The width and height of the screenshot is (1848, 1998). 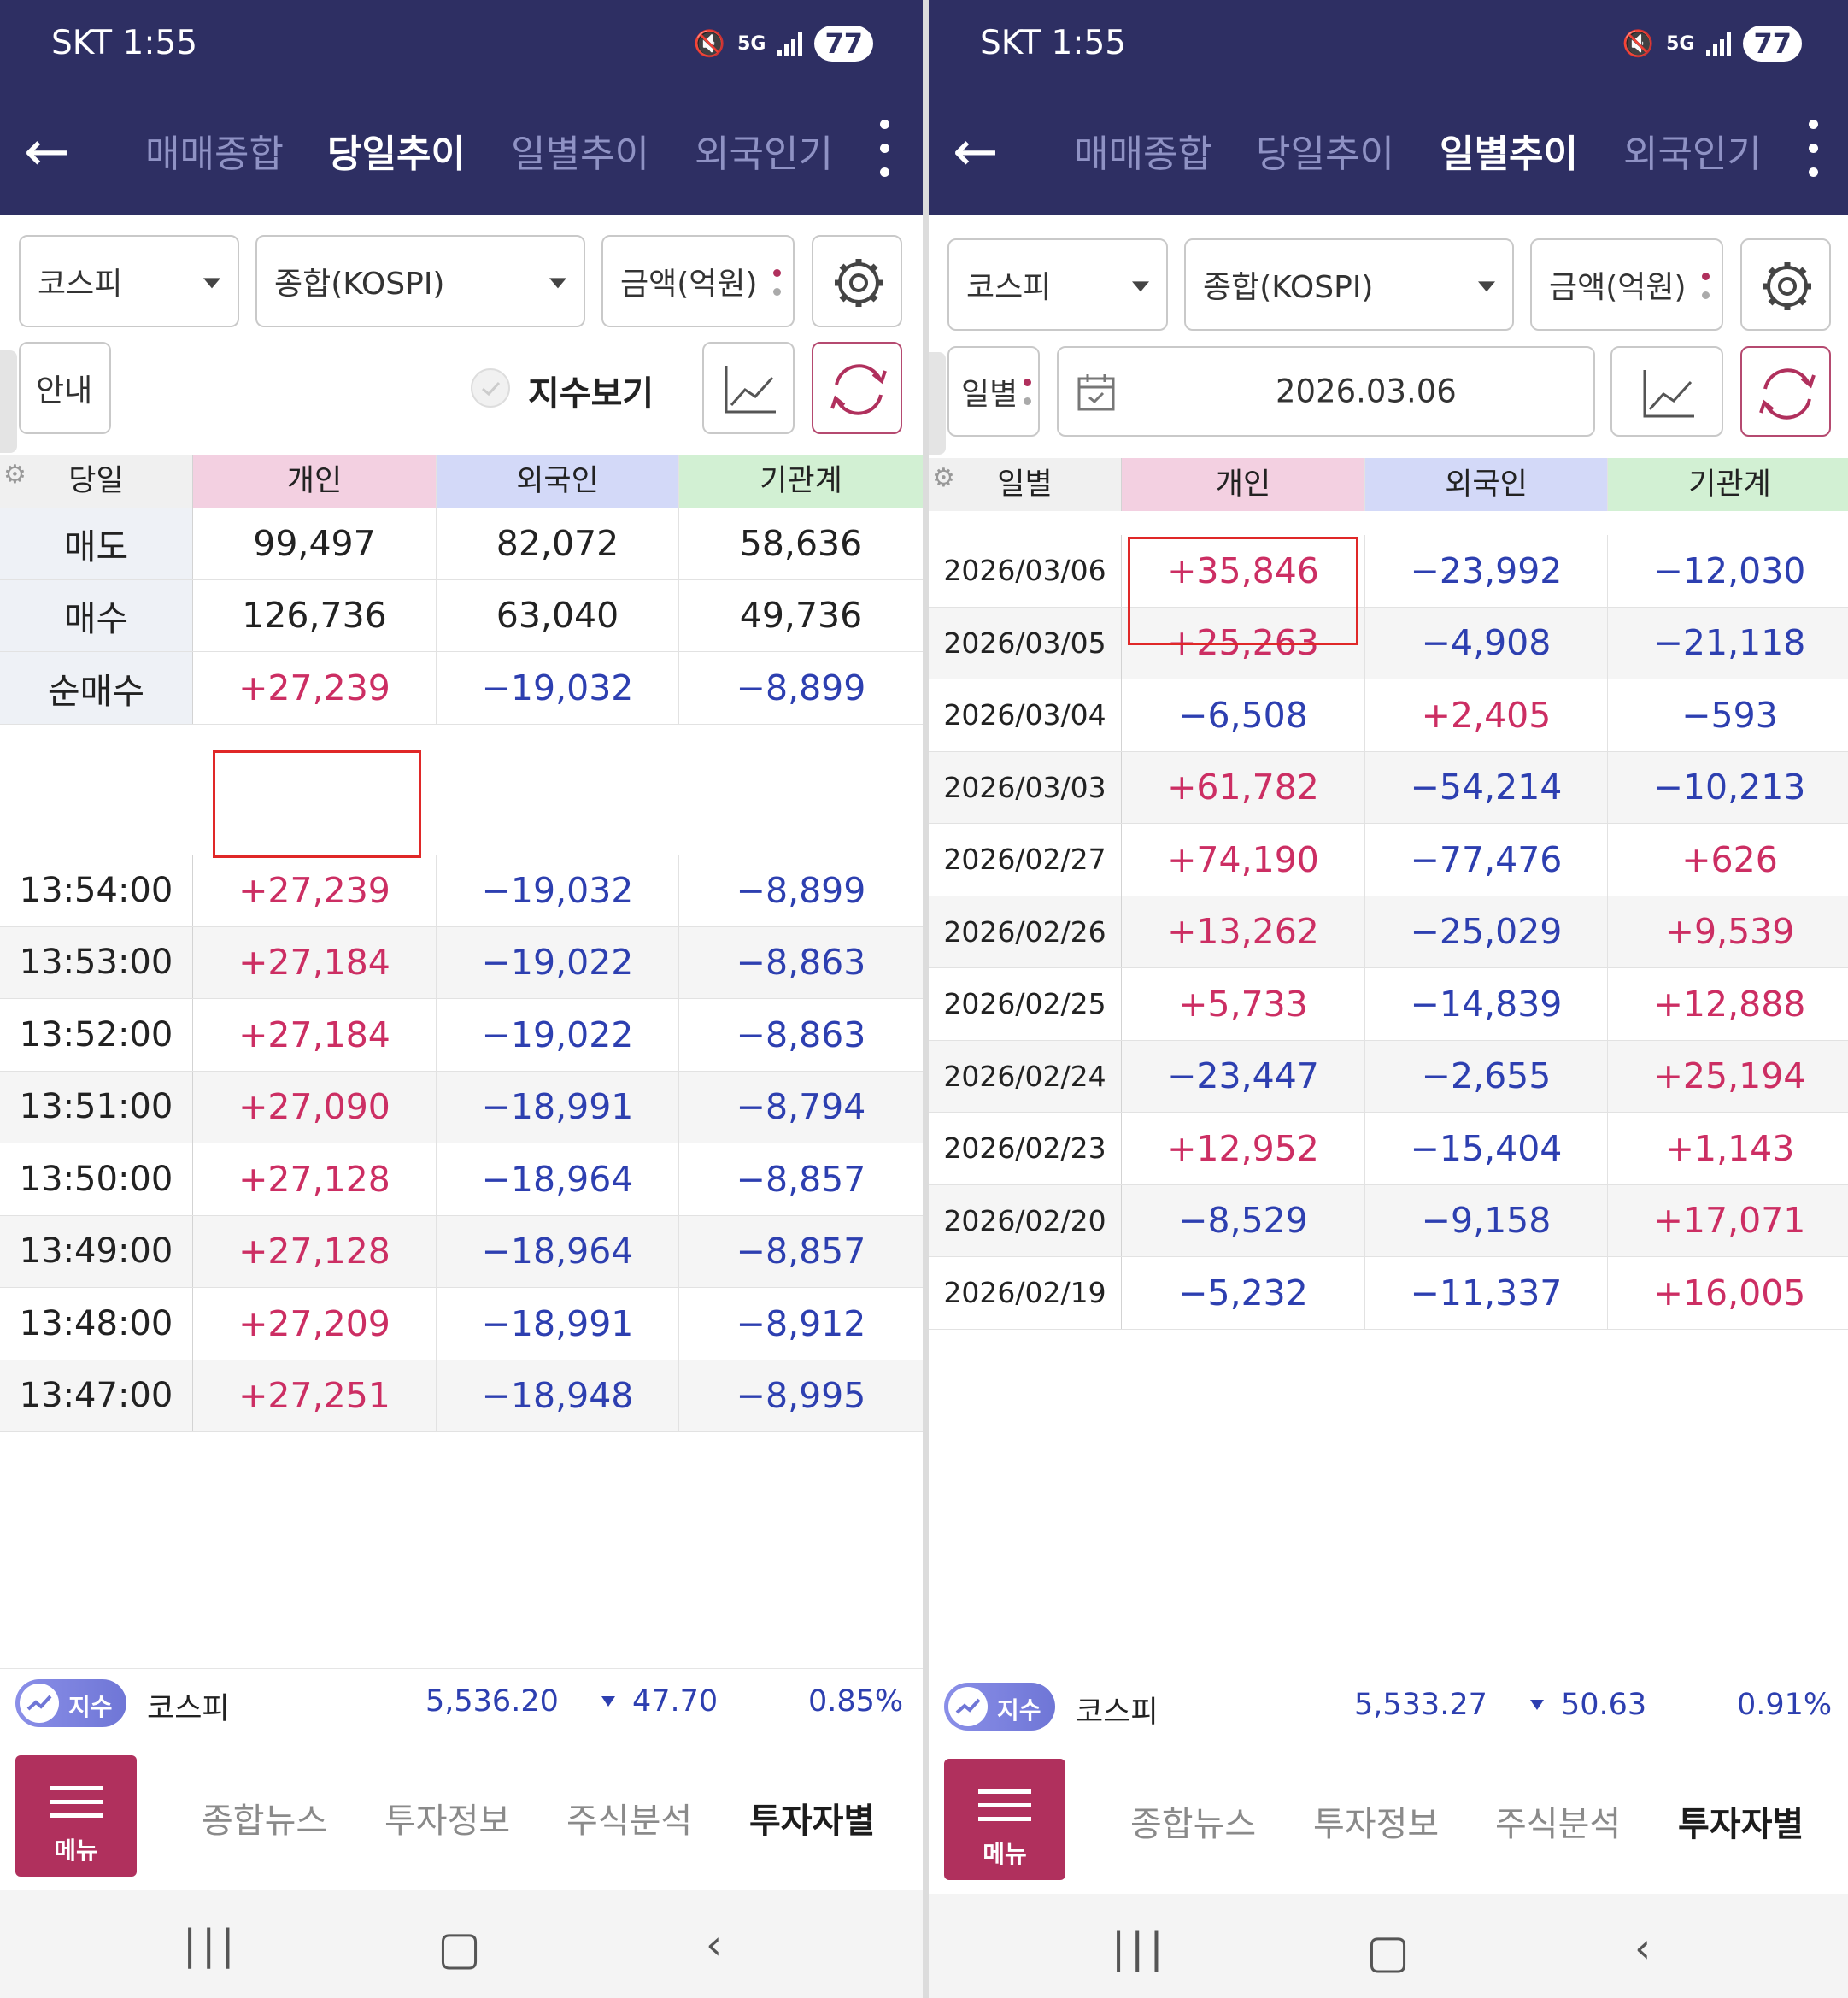 I want to click on mute-icon: 🔇, so click(x=709, y=43).